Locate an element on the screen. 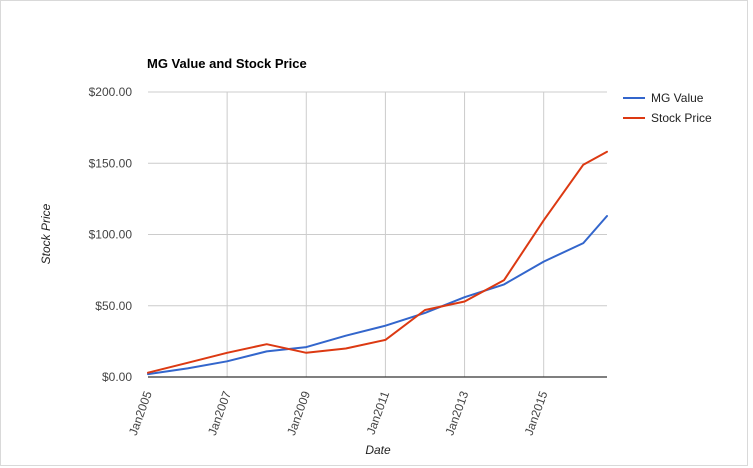  chart-title: MG Value and Stock Price is located at coordinates (227, 63).